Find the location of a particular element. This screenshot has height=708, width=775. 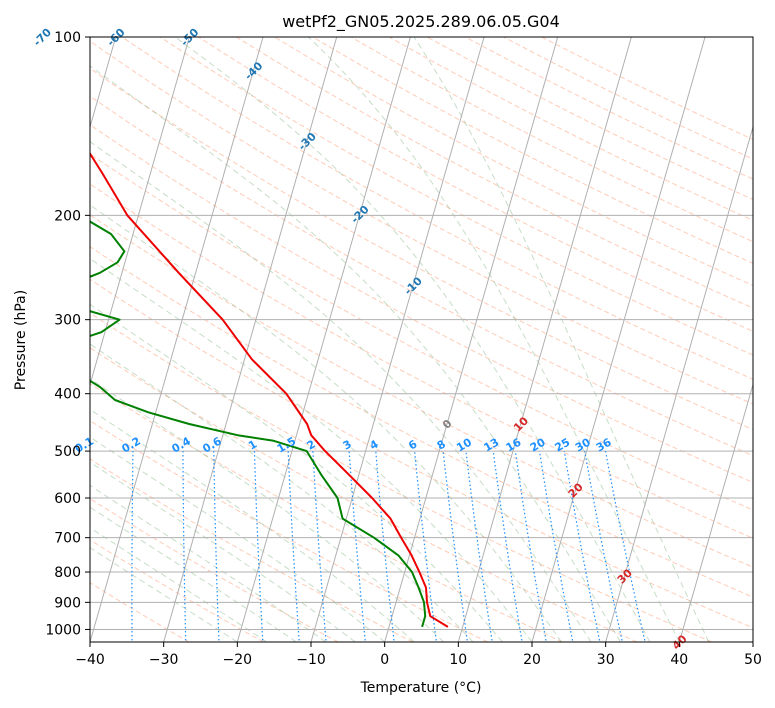

isotherm-label: 0 is located at coordinates (447, 424).